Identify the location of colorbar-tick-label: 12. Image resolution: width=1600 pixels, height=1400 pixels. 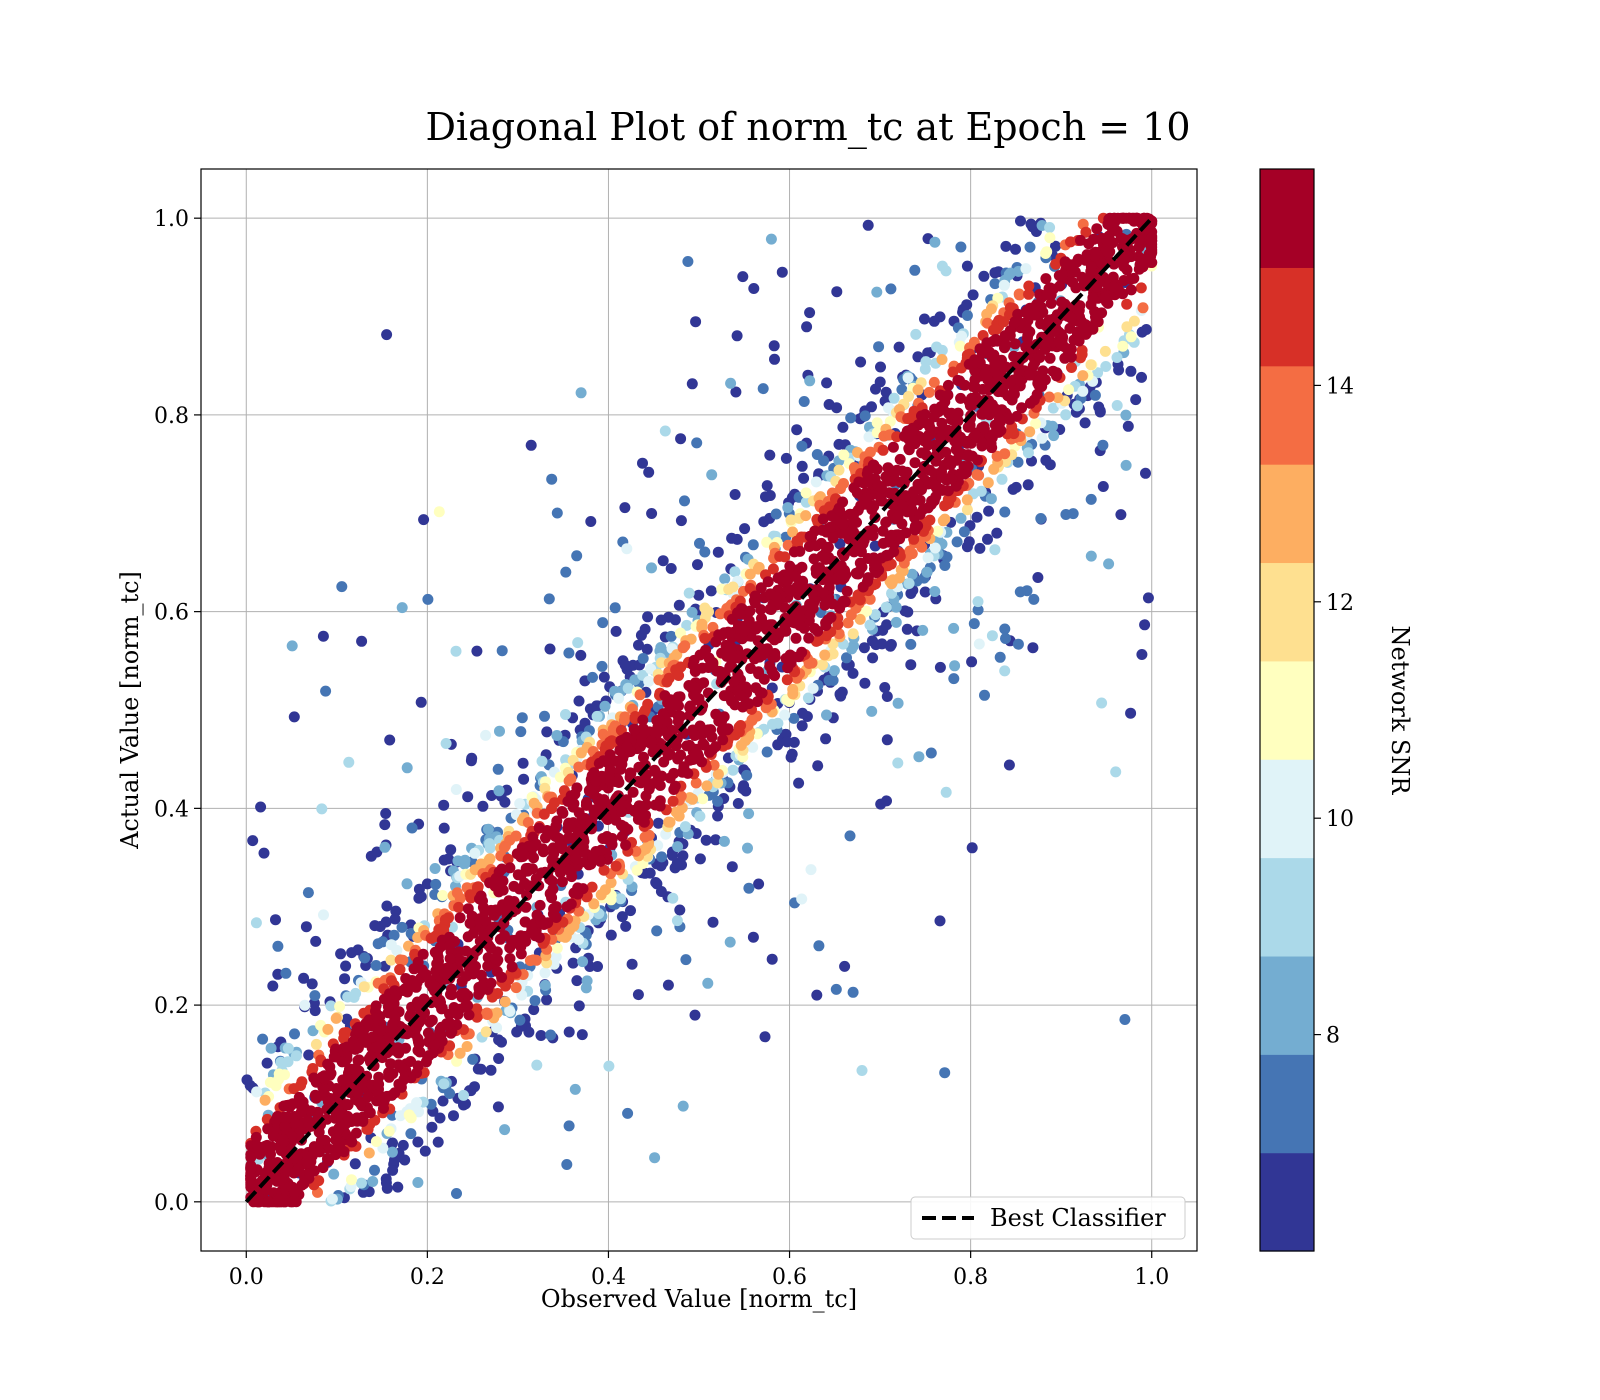
(1340, 603).